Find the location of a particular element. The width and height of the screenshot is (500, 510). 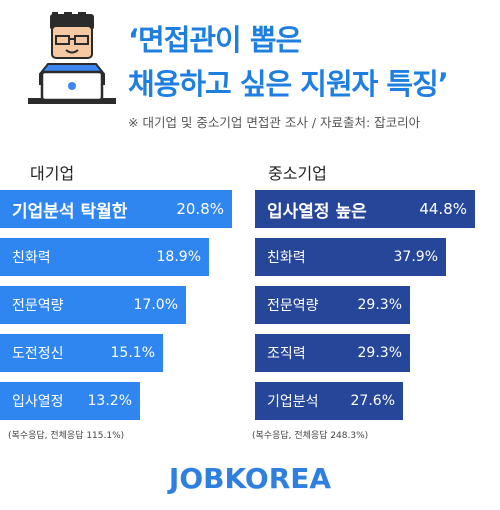

bar-large-3: 전문역량 17.0% is located at coordinates (93, 305).